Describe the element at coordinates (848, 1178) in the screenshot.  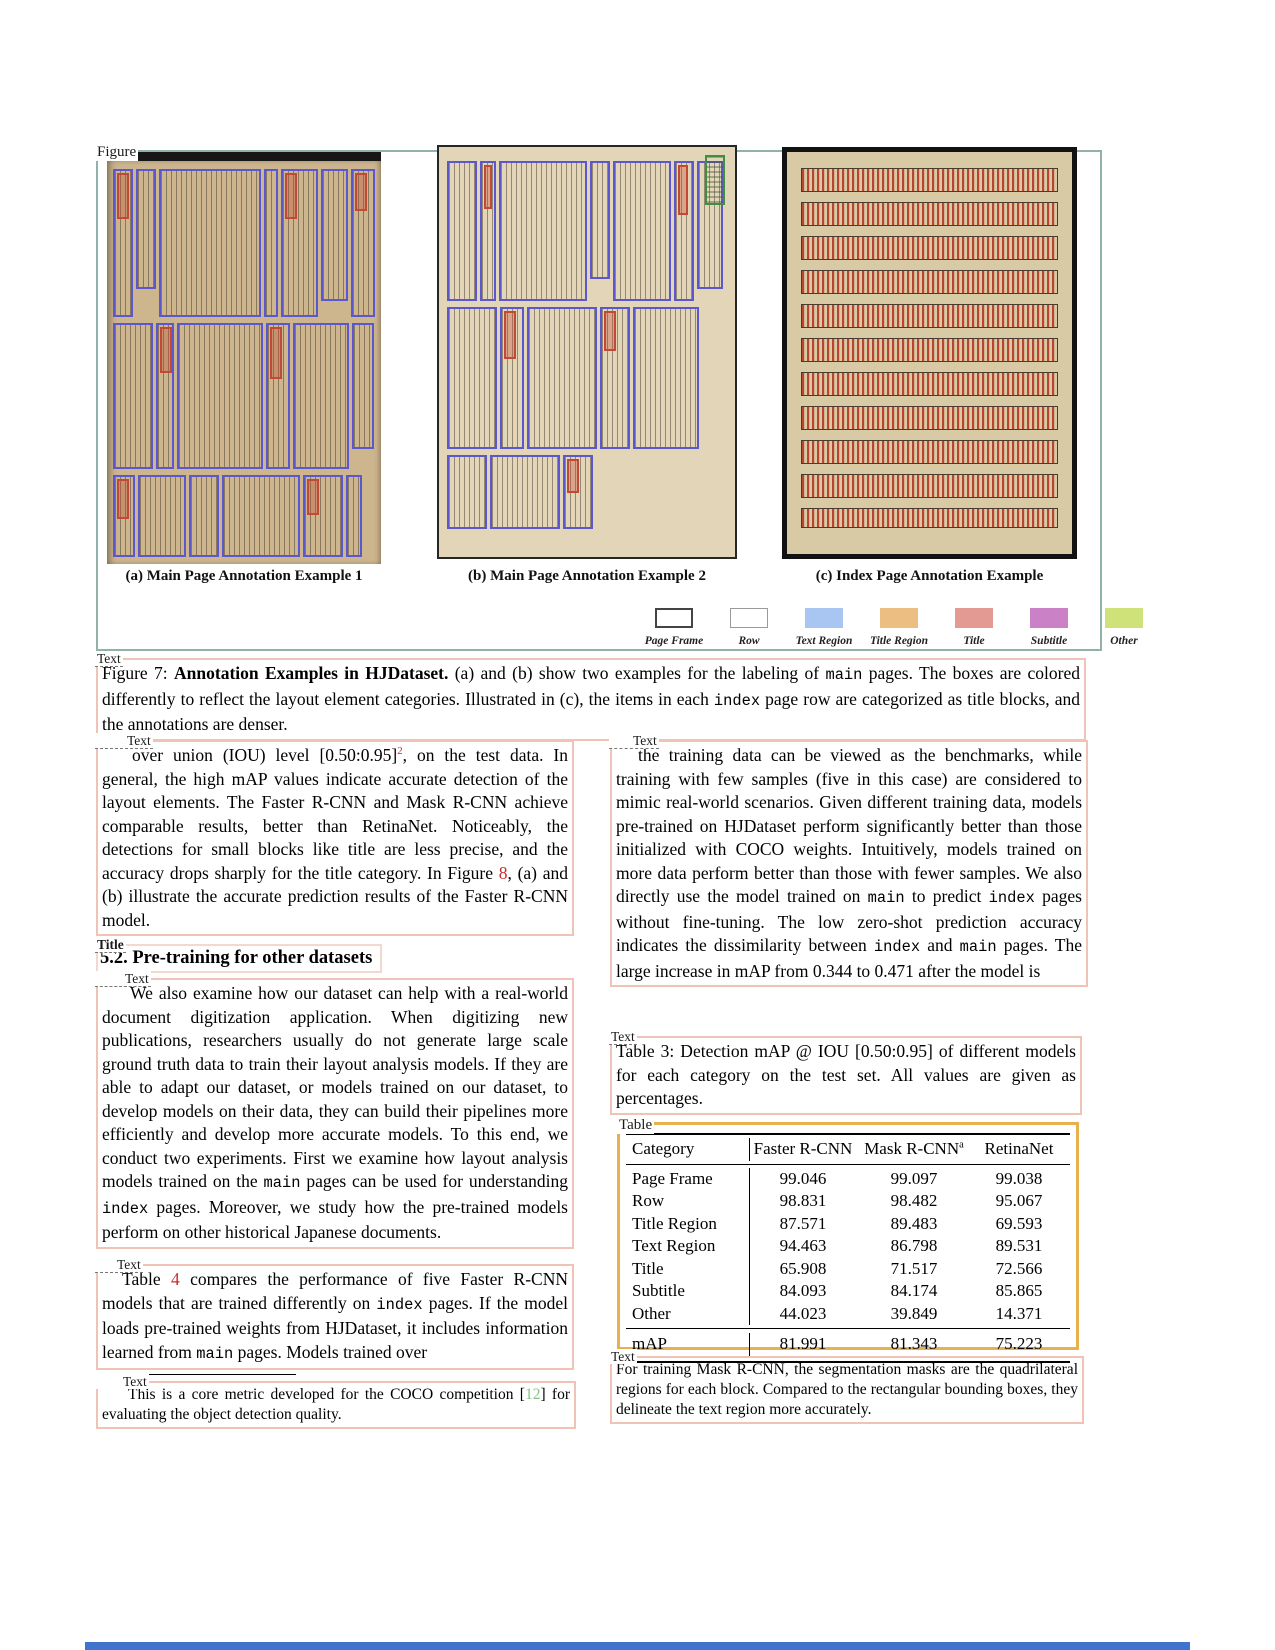
I see `table-row: Page Frame 99.046 99.097 99.038` at that location.